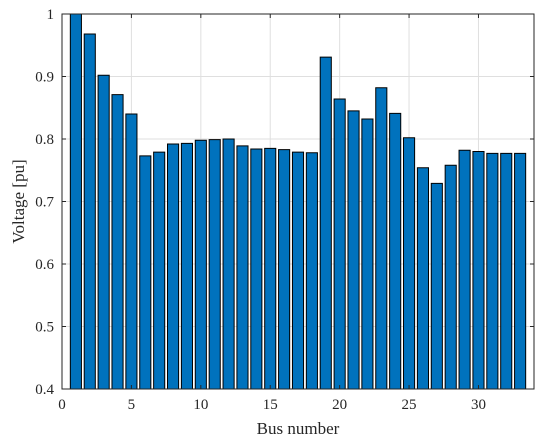 This screenshot has width=550, height=443. Describe the element at coordinates (200, 405) in the screenshot. I see `x-tick-label: 10` at that location.